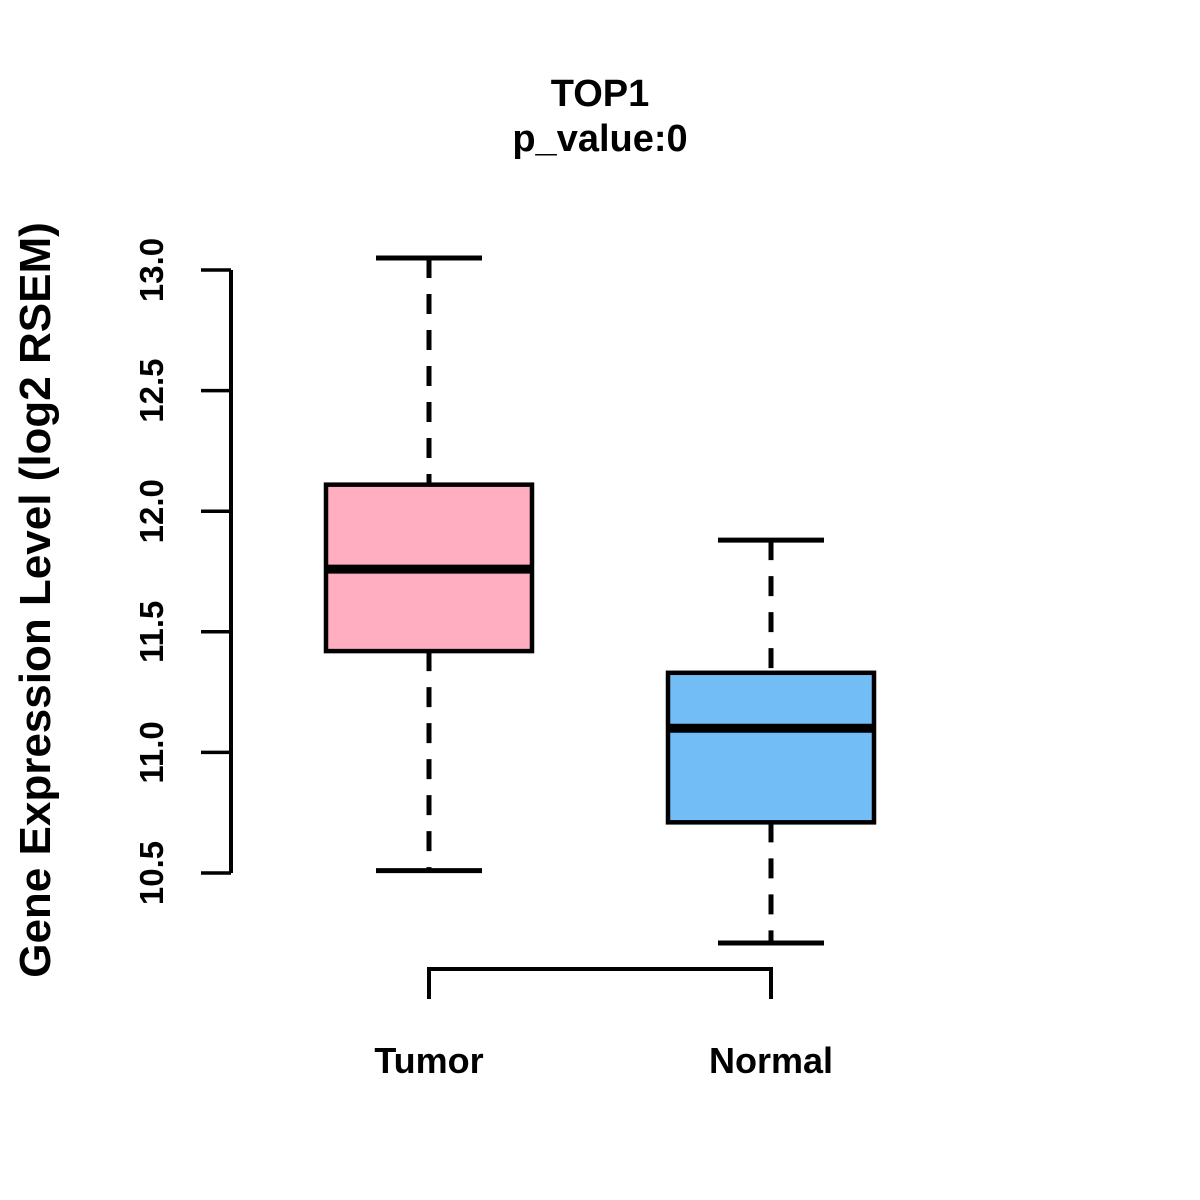  What do you see at coordinates (151, 511) in the screenshot?
I see `y-tick-label-12.0: 12.0` at bounding box center [151, 511].